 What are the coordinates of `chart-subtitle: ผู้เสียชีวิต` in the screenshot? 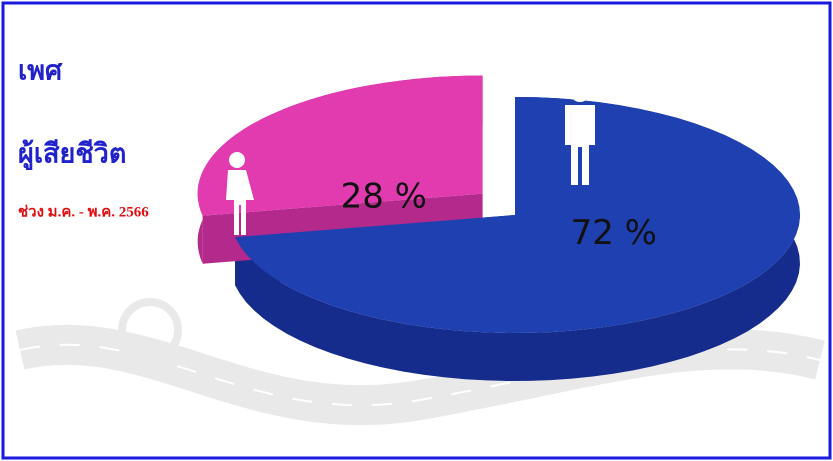 It's located at (72, 155).